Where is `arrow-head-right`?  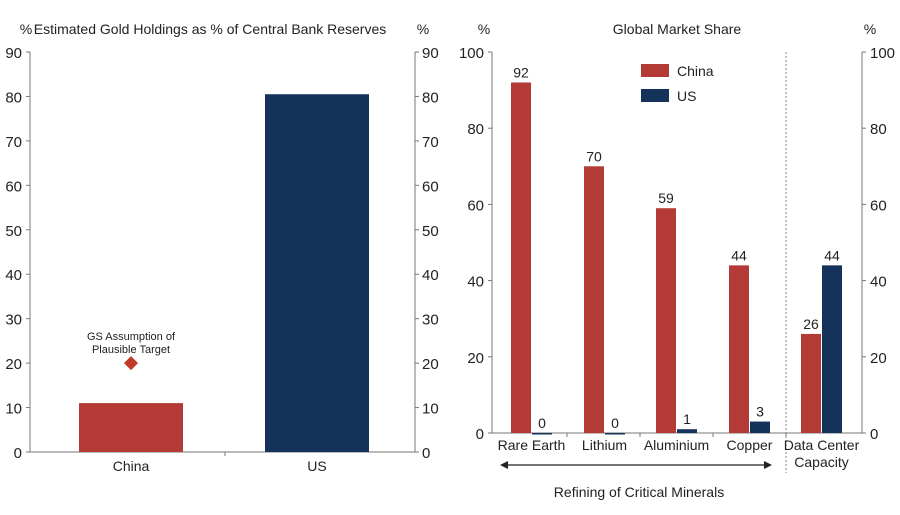 arrow-head-right is located at coordinates (768, 465).